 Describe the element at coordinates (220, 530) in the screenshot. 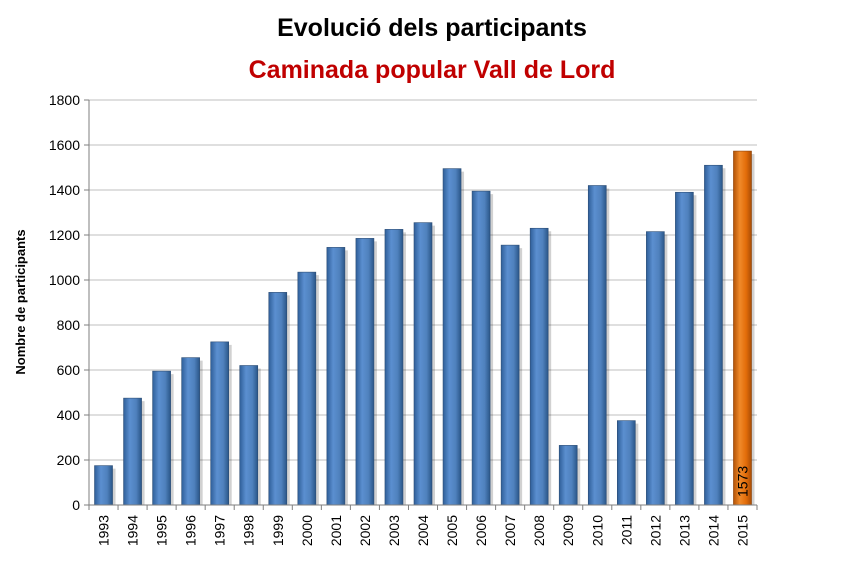

I see `x-tick-label: 1997` at that location.